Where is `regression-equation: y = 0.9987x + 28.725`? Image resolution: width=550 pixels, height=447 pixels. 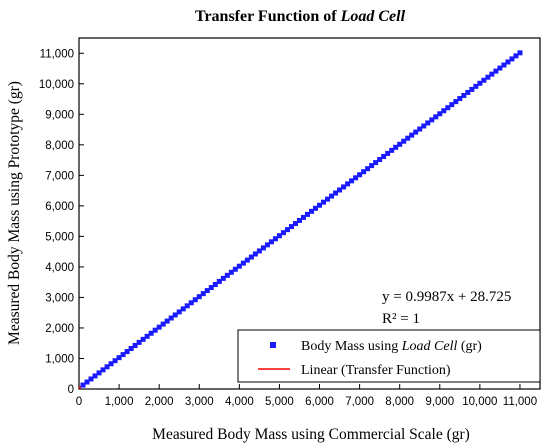 regression-equation: y = 0.9987x + 28.725 is located at coordinates (446, 297).